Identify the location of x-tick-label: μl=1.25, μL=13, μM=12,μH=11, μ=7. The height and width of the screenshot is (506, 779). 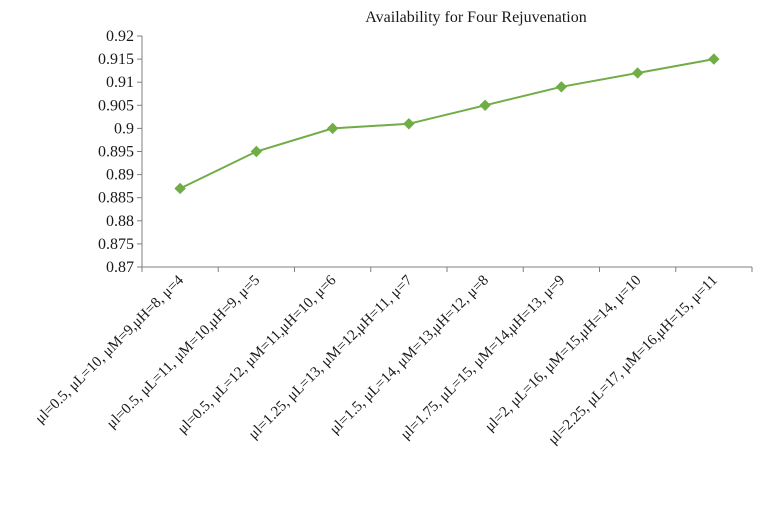
(331, 357).